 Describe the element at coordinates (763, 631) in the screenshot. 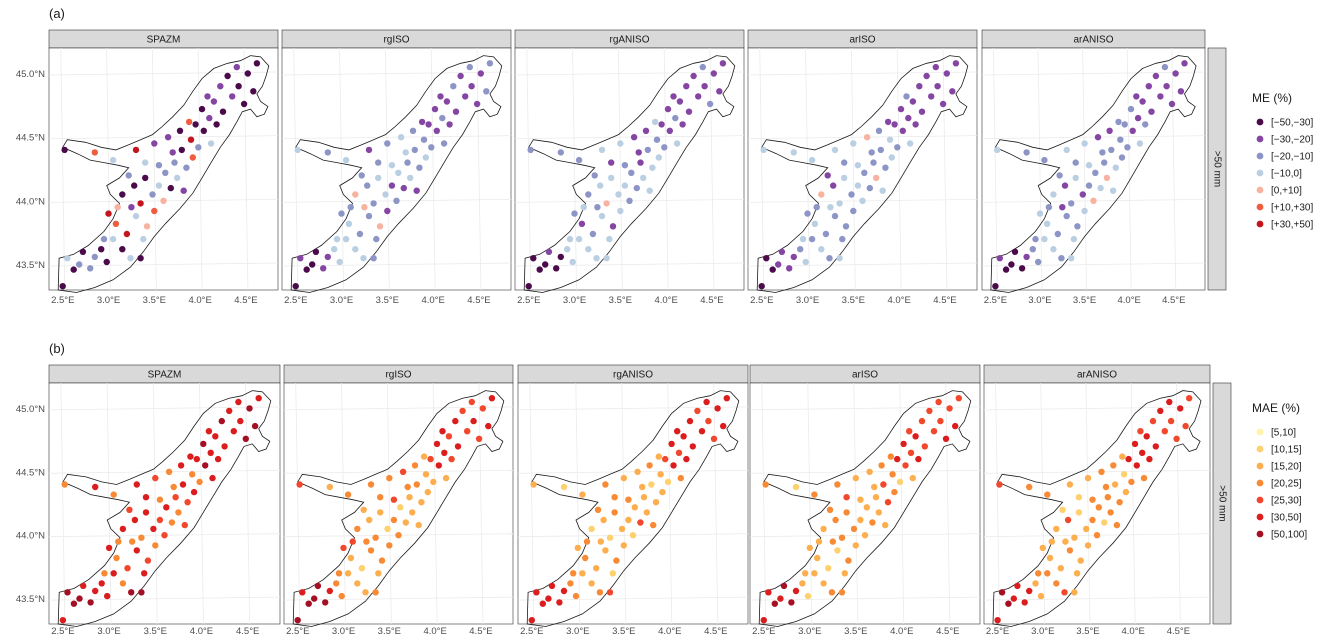

I see `x-tick-label: 2.5°E` at that location.